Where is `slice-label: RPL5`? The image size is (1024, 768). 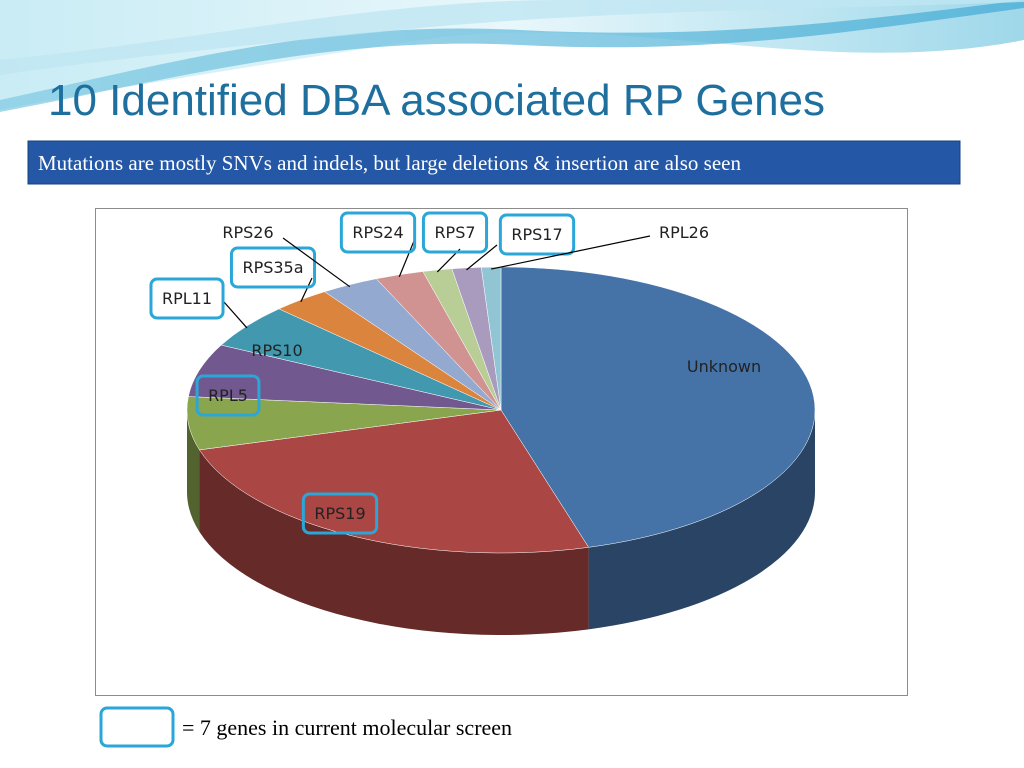 slice-label: RPL5 is located at coordinates (228, 395).